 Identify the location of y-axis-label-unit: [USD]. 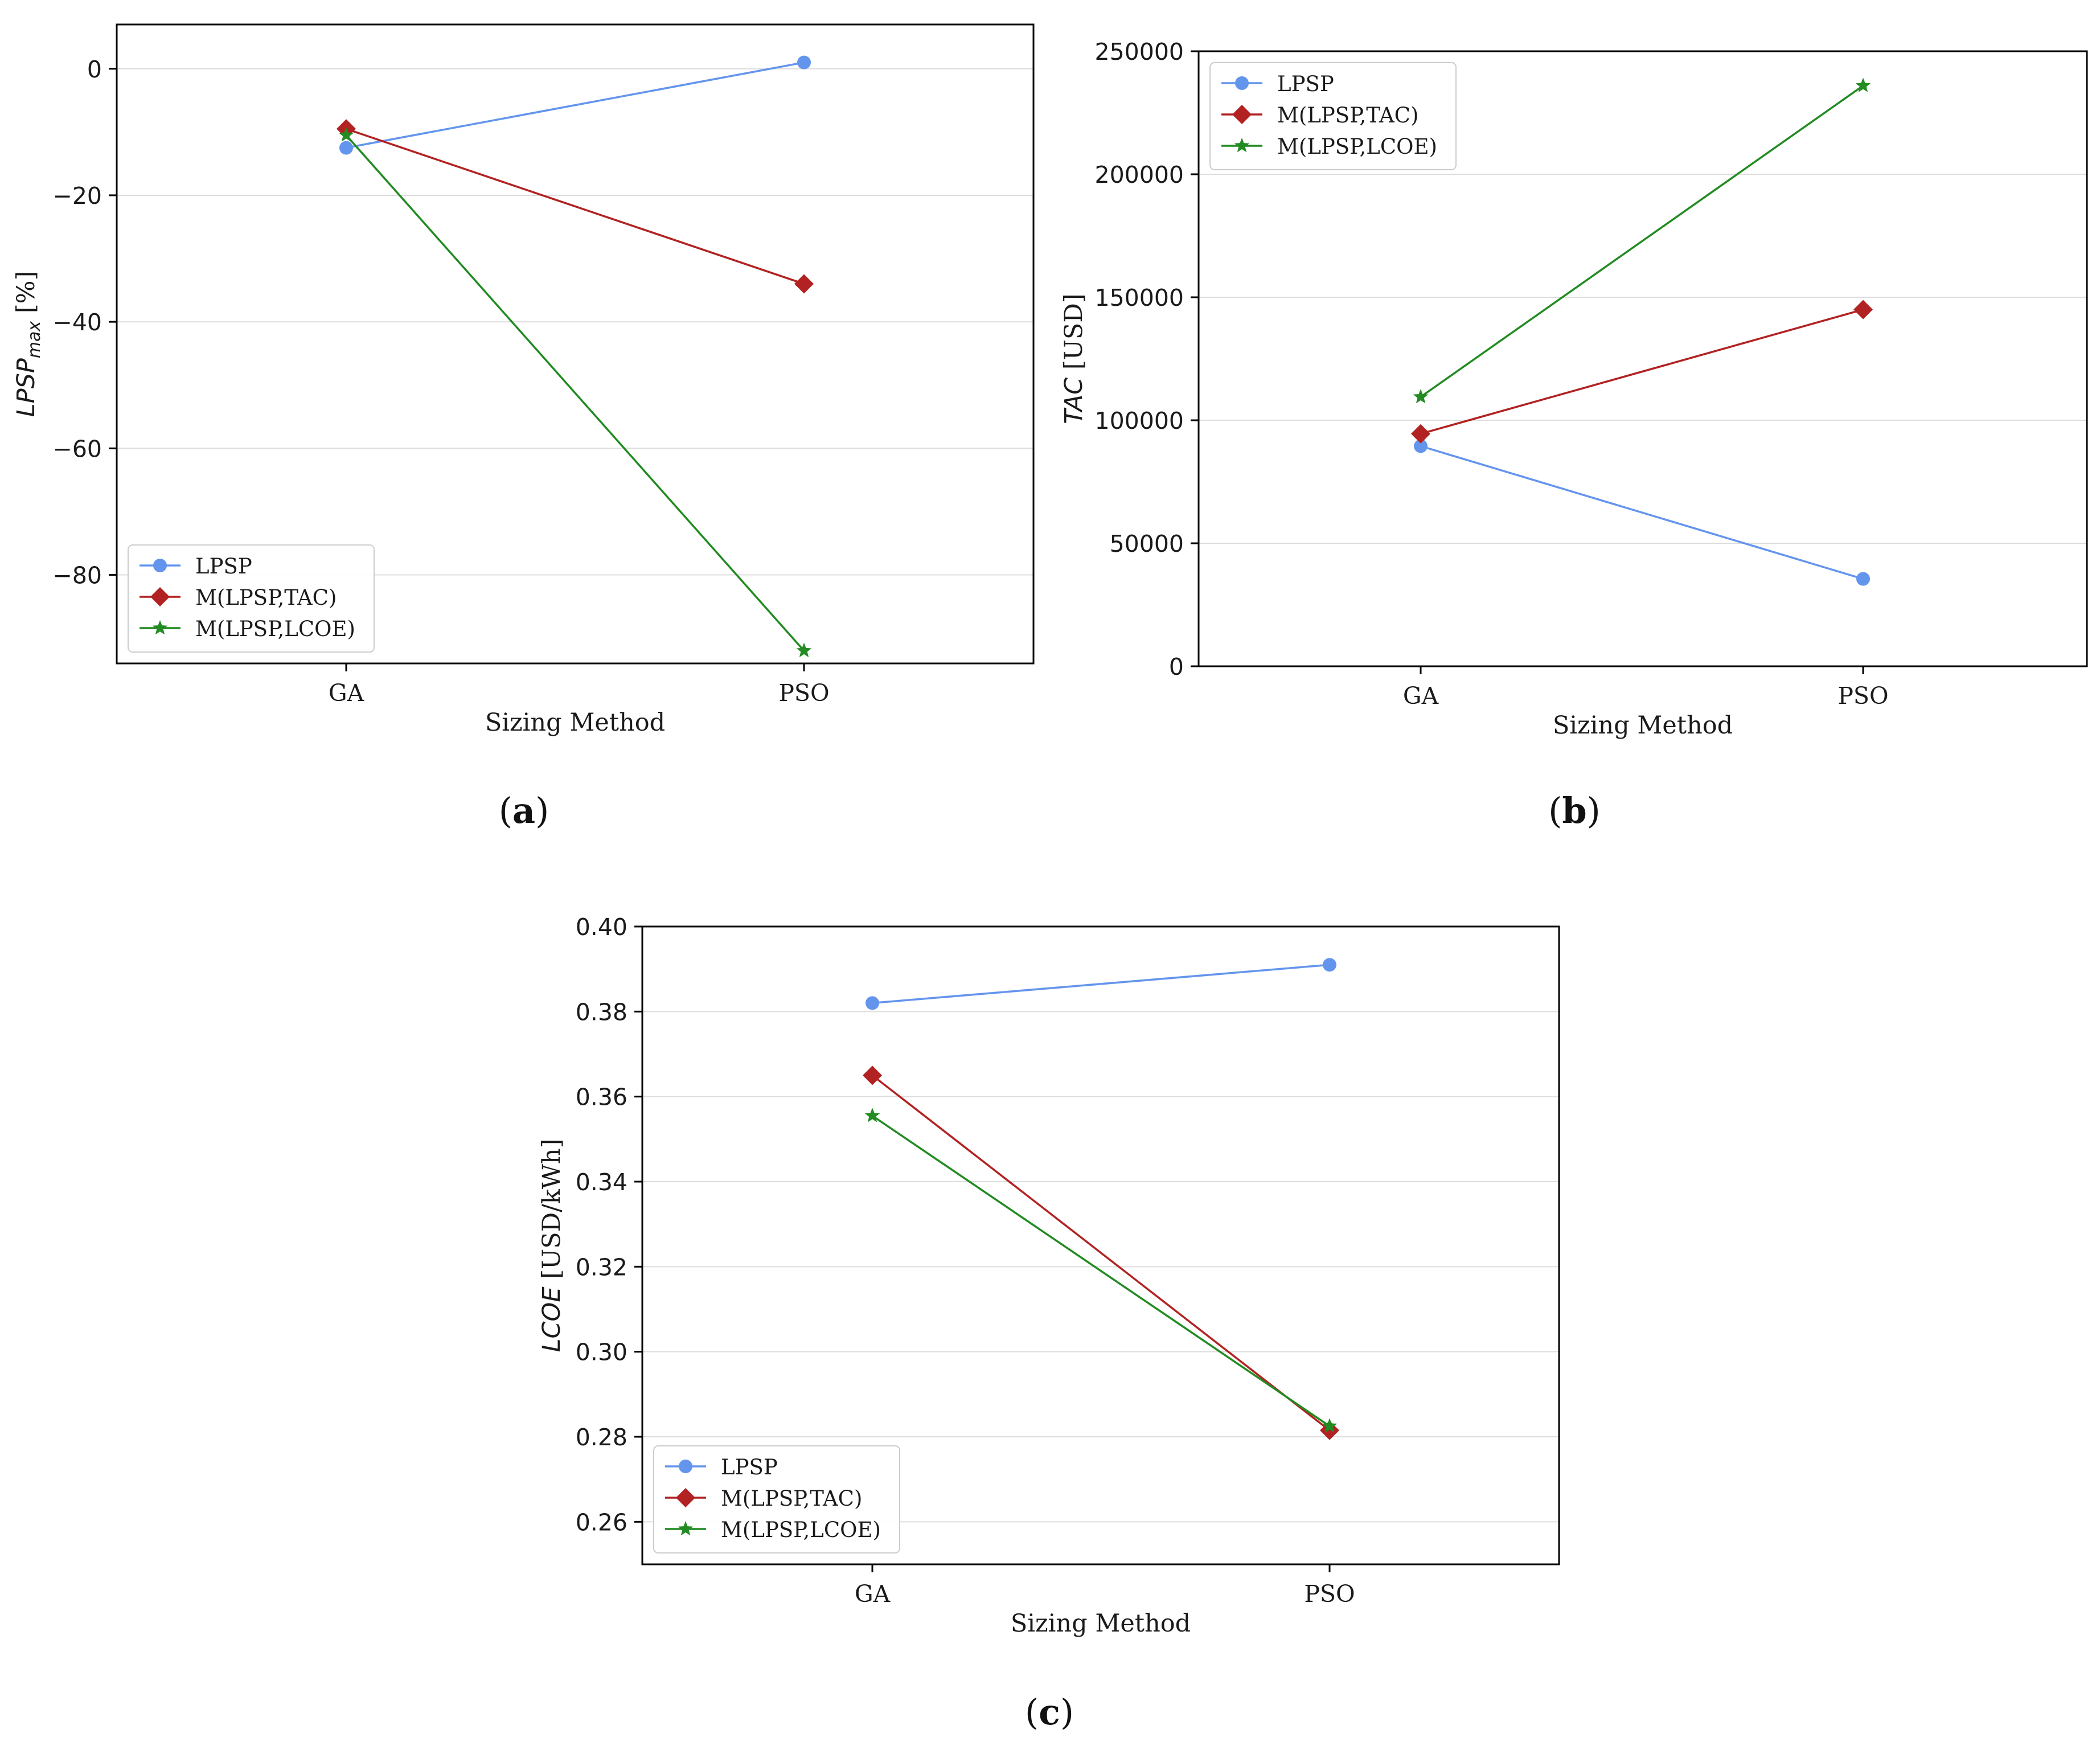
(1074, 335).